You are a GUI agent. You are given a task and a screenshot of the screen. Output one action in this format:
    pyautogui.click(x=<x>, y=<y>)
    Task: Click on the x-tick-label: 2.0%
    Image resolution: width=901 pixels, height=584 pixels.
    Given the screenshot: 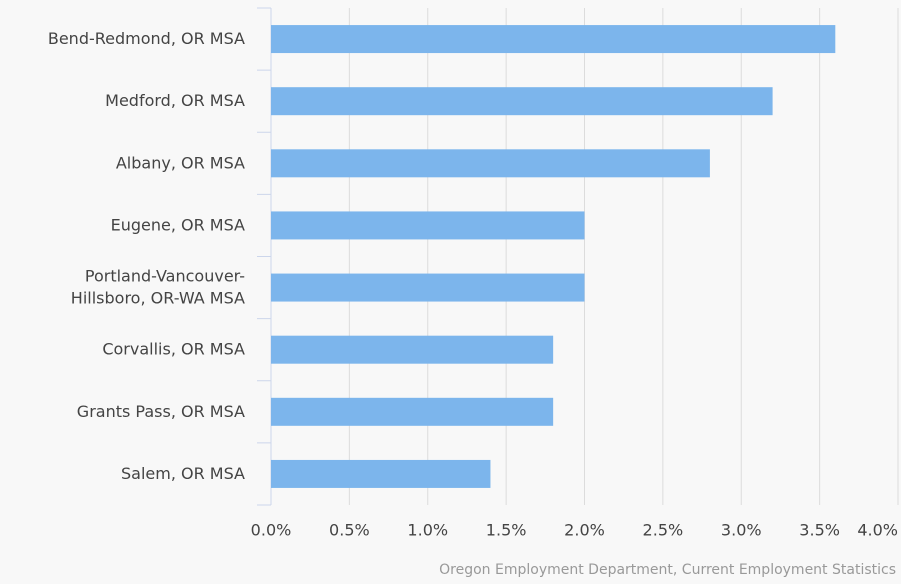 What is the action you would take?
    pyautogui.click(x=584, y=530)
    